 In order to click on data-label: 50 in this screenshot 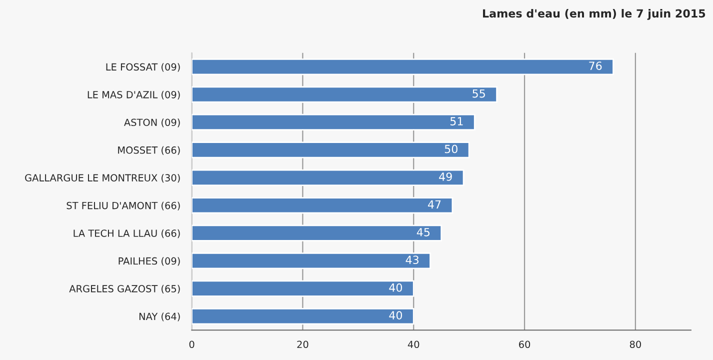, I will do `click(451, 149)`.